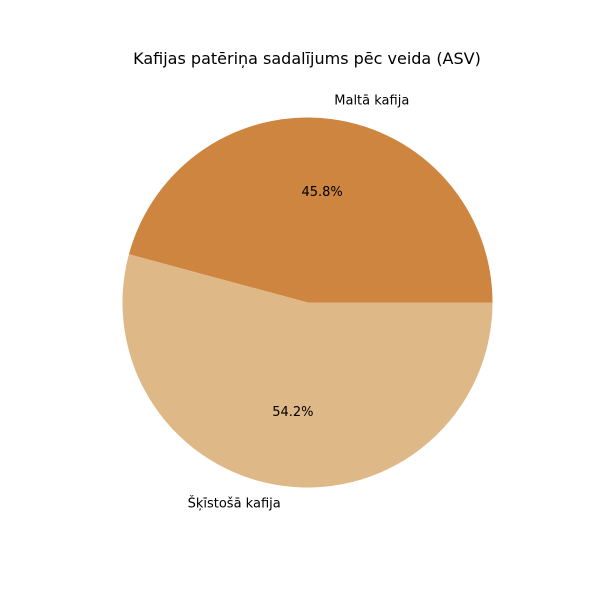  Describe the element at coordinates (234, 504) in the screenshot. I see `slice-category-label-2: Šķīstošā kafija` at that location.